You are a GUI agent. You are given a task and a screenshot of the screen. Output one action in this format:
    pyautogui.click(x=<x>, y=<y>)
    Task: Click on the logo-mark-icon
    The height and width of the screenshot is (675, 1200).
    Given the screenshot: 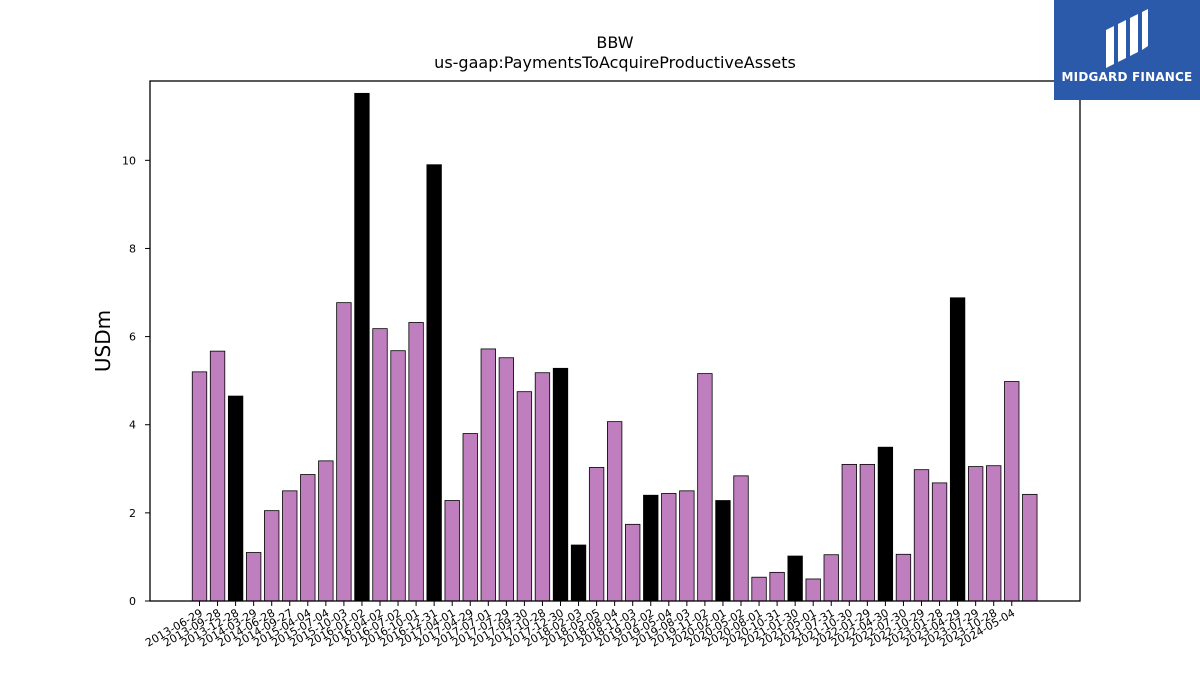 What is the action you would take?
    pyautogui.click(x=1127, y=38)
    